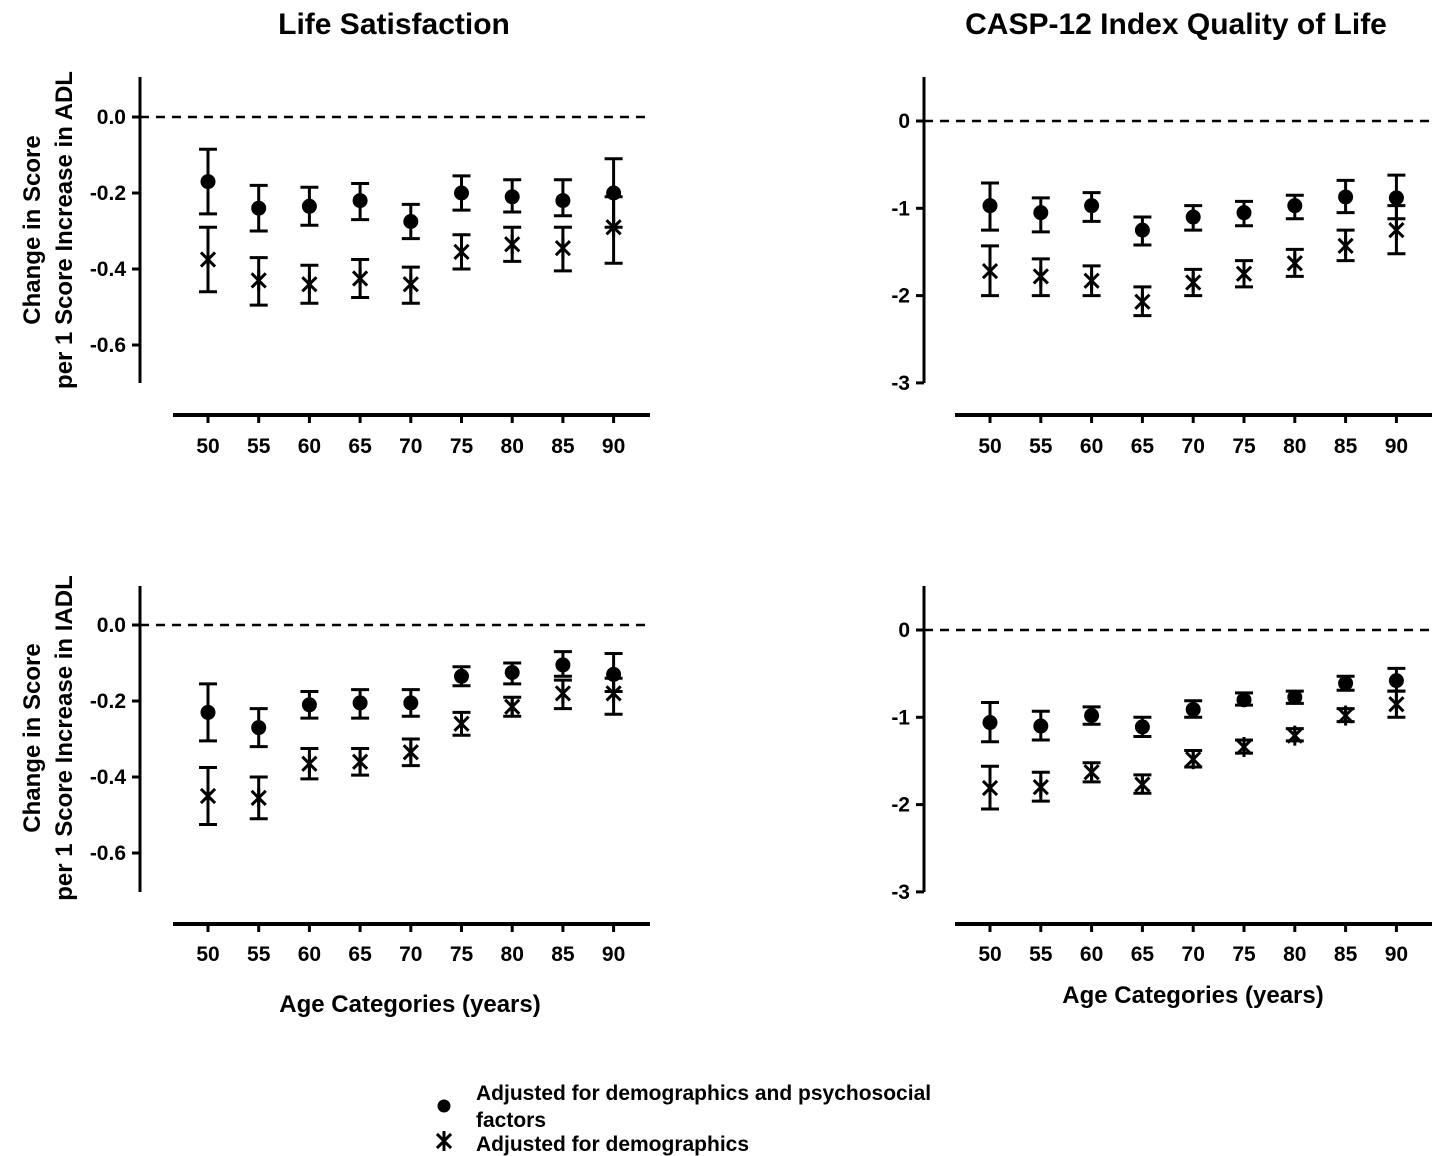 Image resolution: width=1440 pixels, height=1156 pixels. I want to click on ylabel-adl-line2: per 1 Score Increase in ADL, so click(64, 230).